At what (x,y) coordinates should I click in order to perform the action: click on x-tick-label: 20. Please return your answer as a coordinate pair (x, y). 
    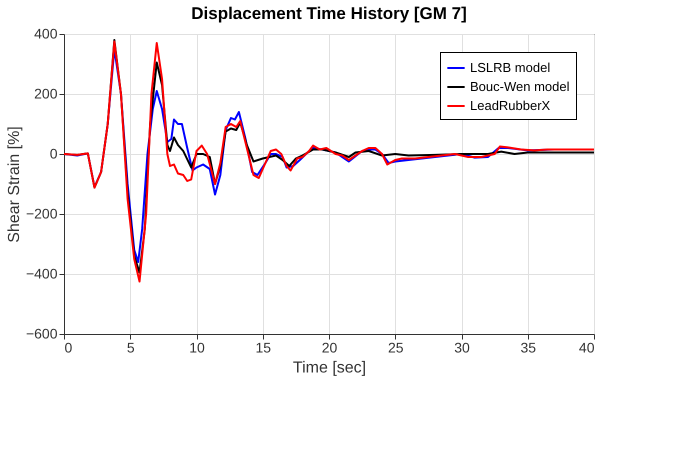
    Looking at the image, I should click on (330, 348).